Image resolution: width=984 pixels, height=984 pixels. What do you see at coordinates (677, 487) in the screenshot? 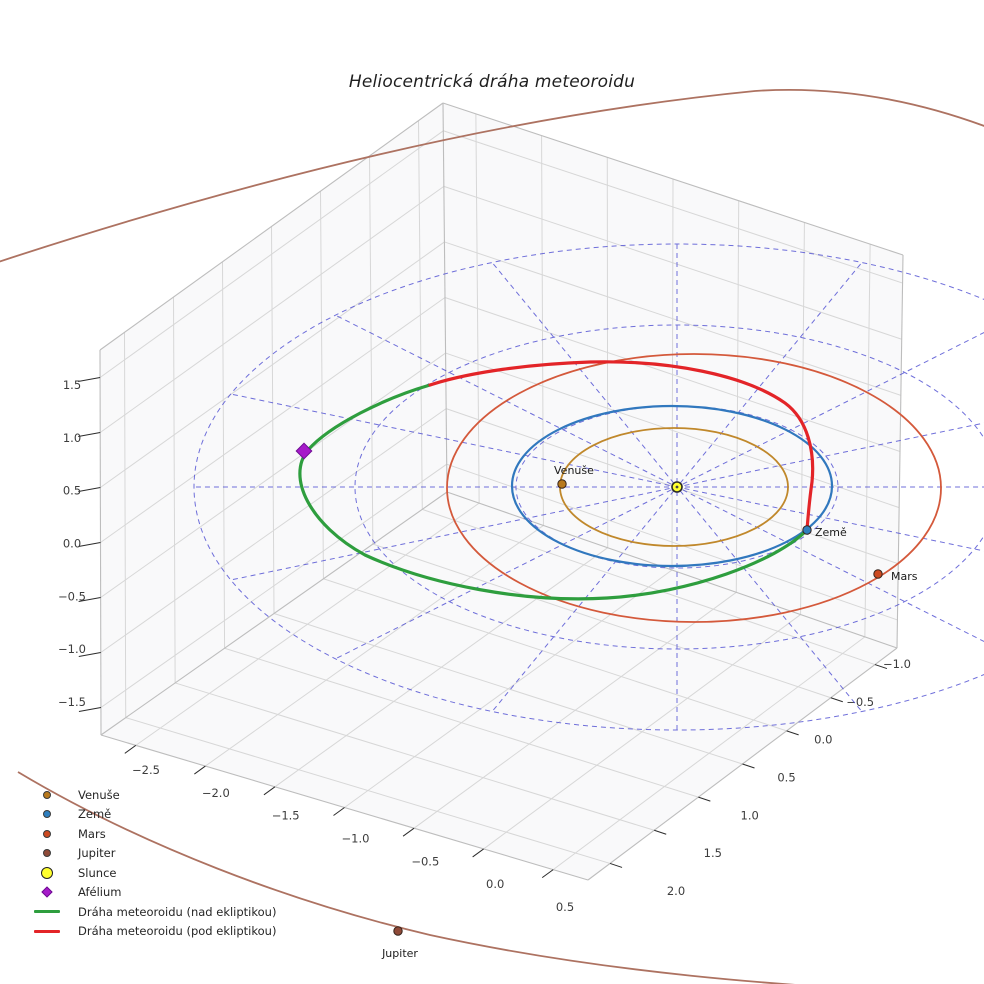
I see `sun-center-dot` at bounding box center [677, 487].